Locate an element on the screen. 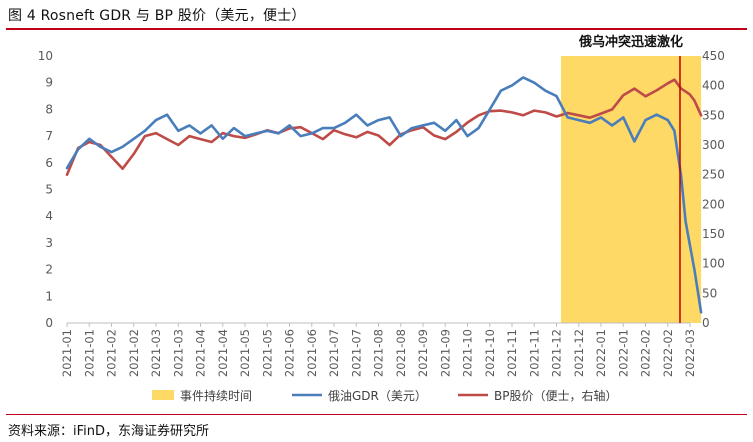  legend-label-bp: BP股价（便士，右轴） is located at coordinates (555, 395).